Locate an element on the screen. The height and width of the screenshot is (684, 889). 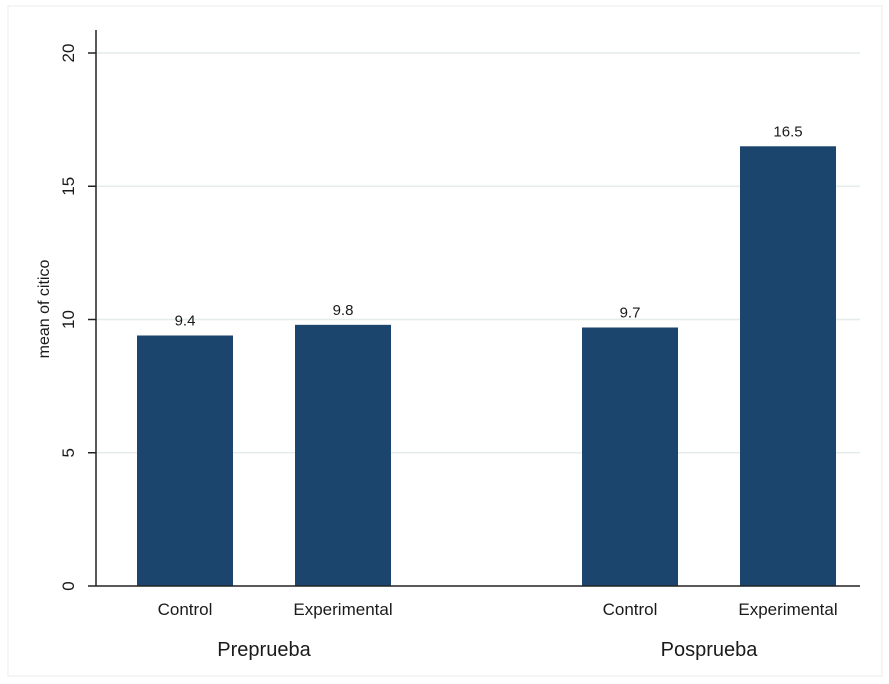
y-tick-label: 5 is located at coordinates (68, 452).